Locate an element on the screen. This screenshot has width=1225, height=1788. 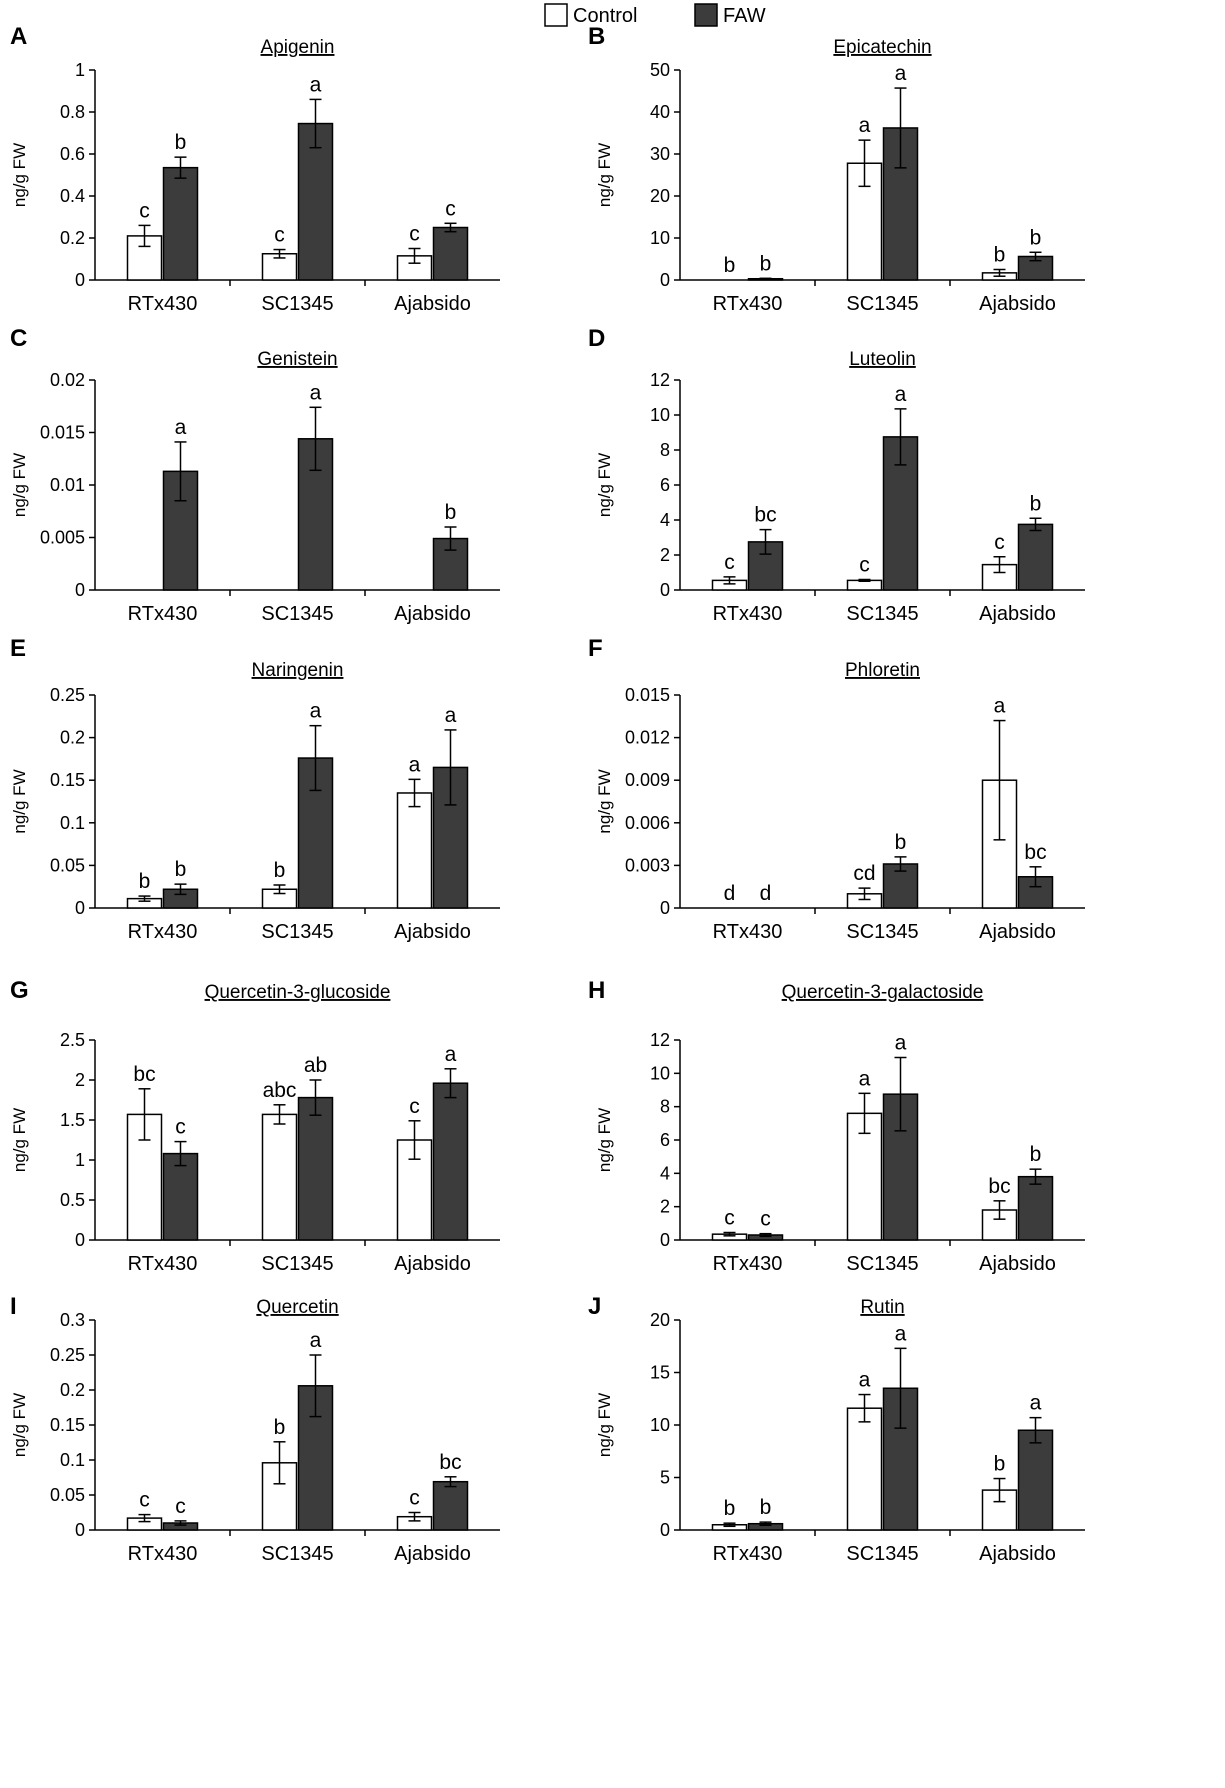
y-tick-label-g-4: 2 is located at coordinates (80, 1080).